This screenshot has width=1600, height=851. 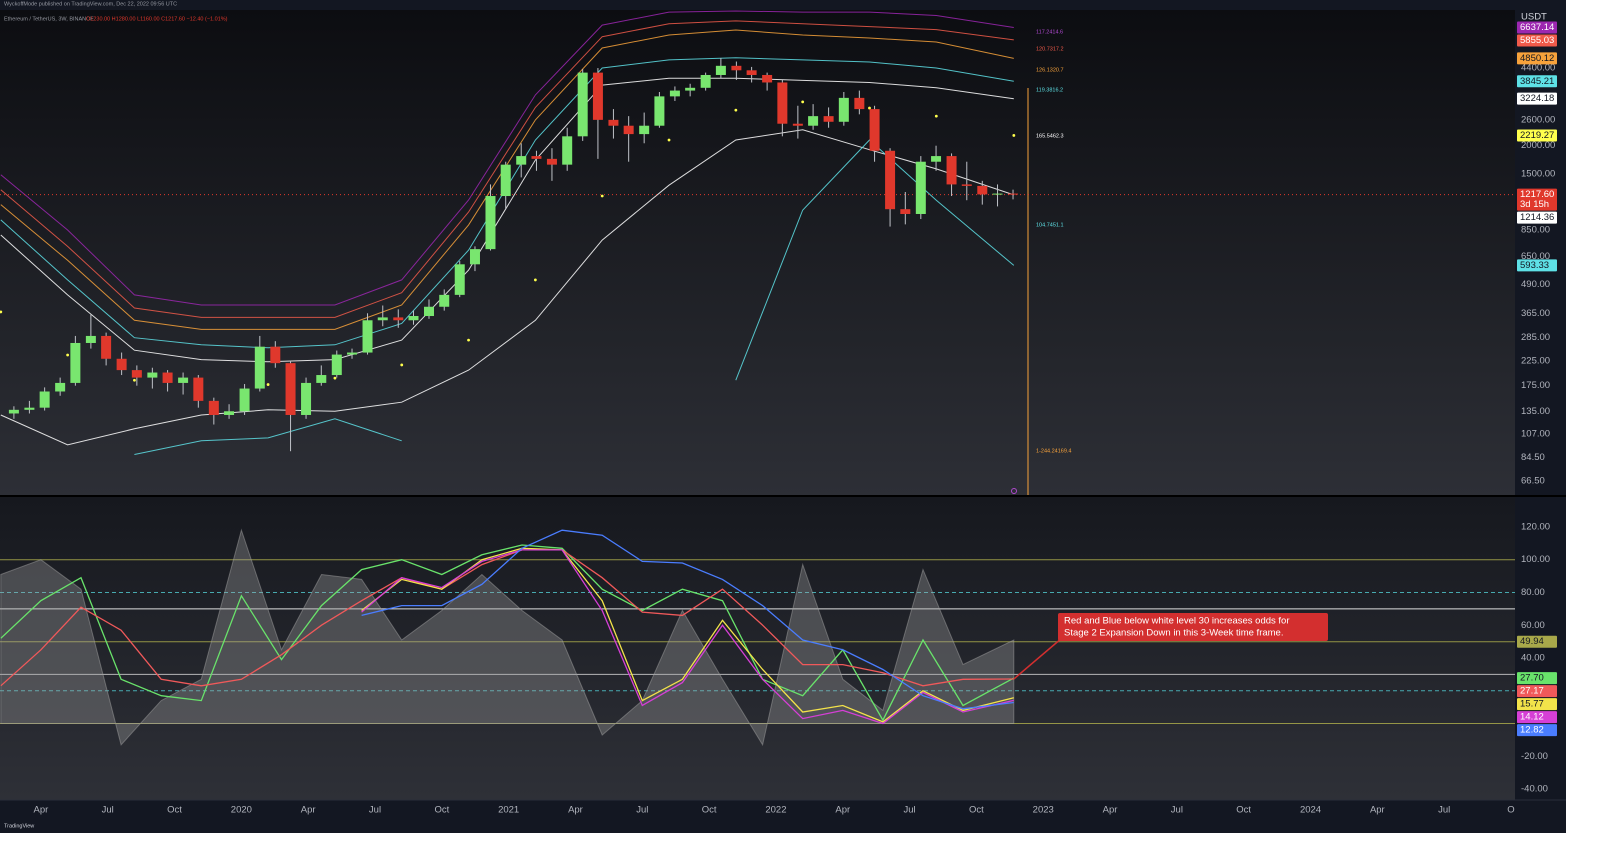 What do you see at coordinates (1534, 17) in the screenshot?
I see `currency: USDT` at bounding box center [1534, 17].